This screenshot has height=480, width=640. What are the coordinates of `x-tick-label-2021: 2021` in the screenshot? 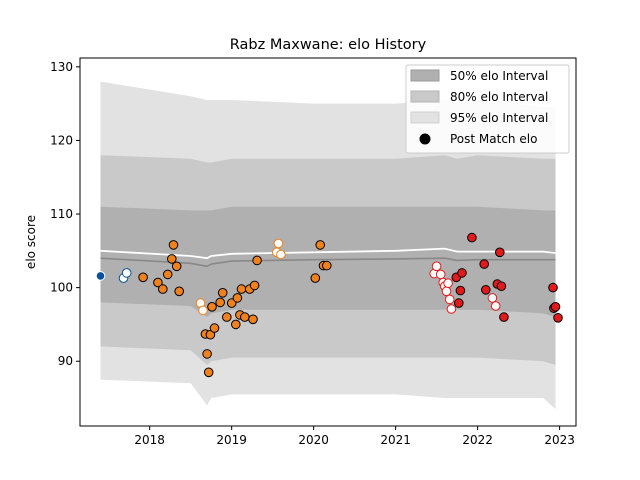 It's located at (395, 440).